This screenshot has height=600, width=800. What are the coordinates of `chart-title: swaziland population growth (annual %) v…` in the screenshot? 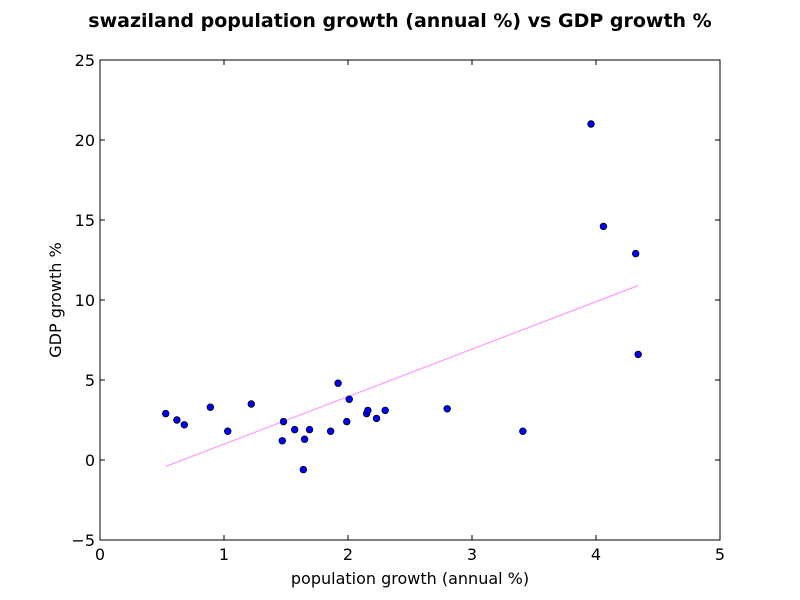 It's located at (399, 21).